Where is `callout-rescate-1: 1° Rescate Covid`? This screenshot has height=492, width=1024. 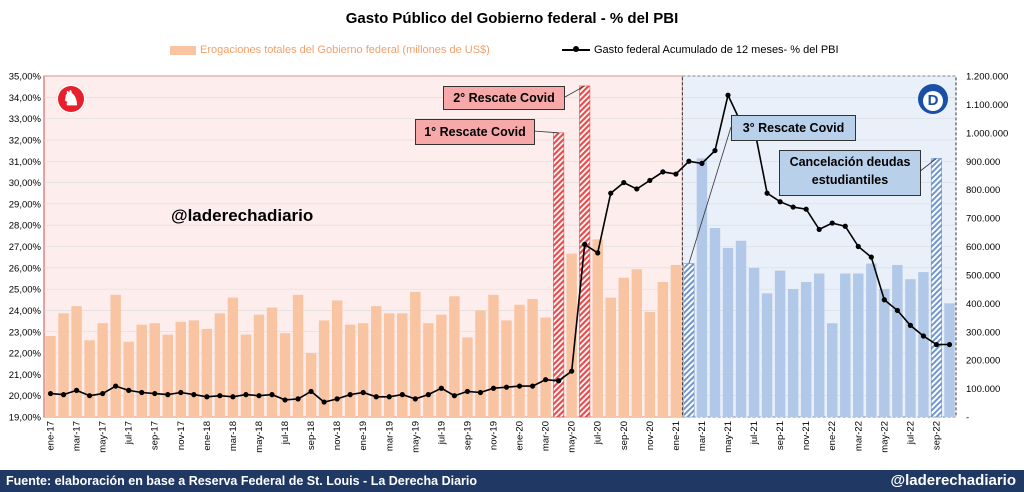 callout-rescate-1: 1° Rescate Covid is located at coordinates (475, 132).